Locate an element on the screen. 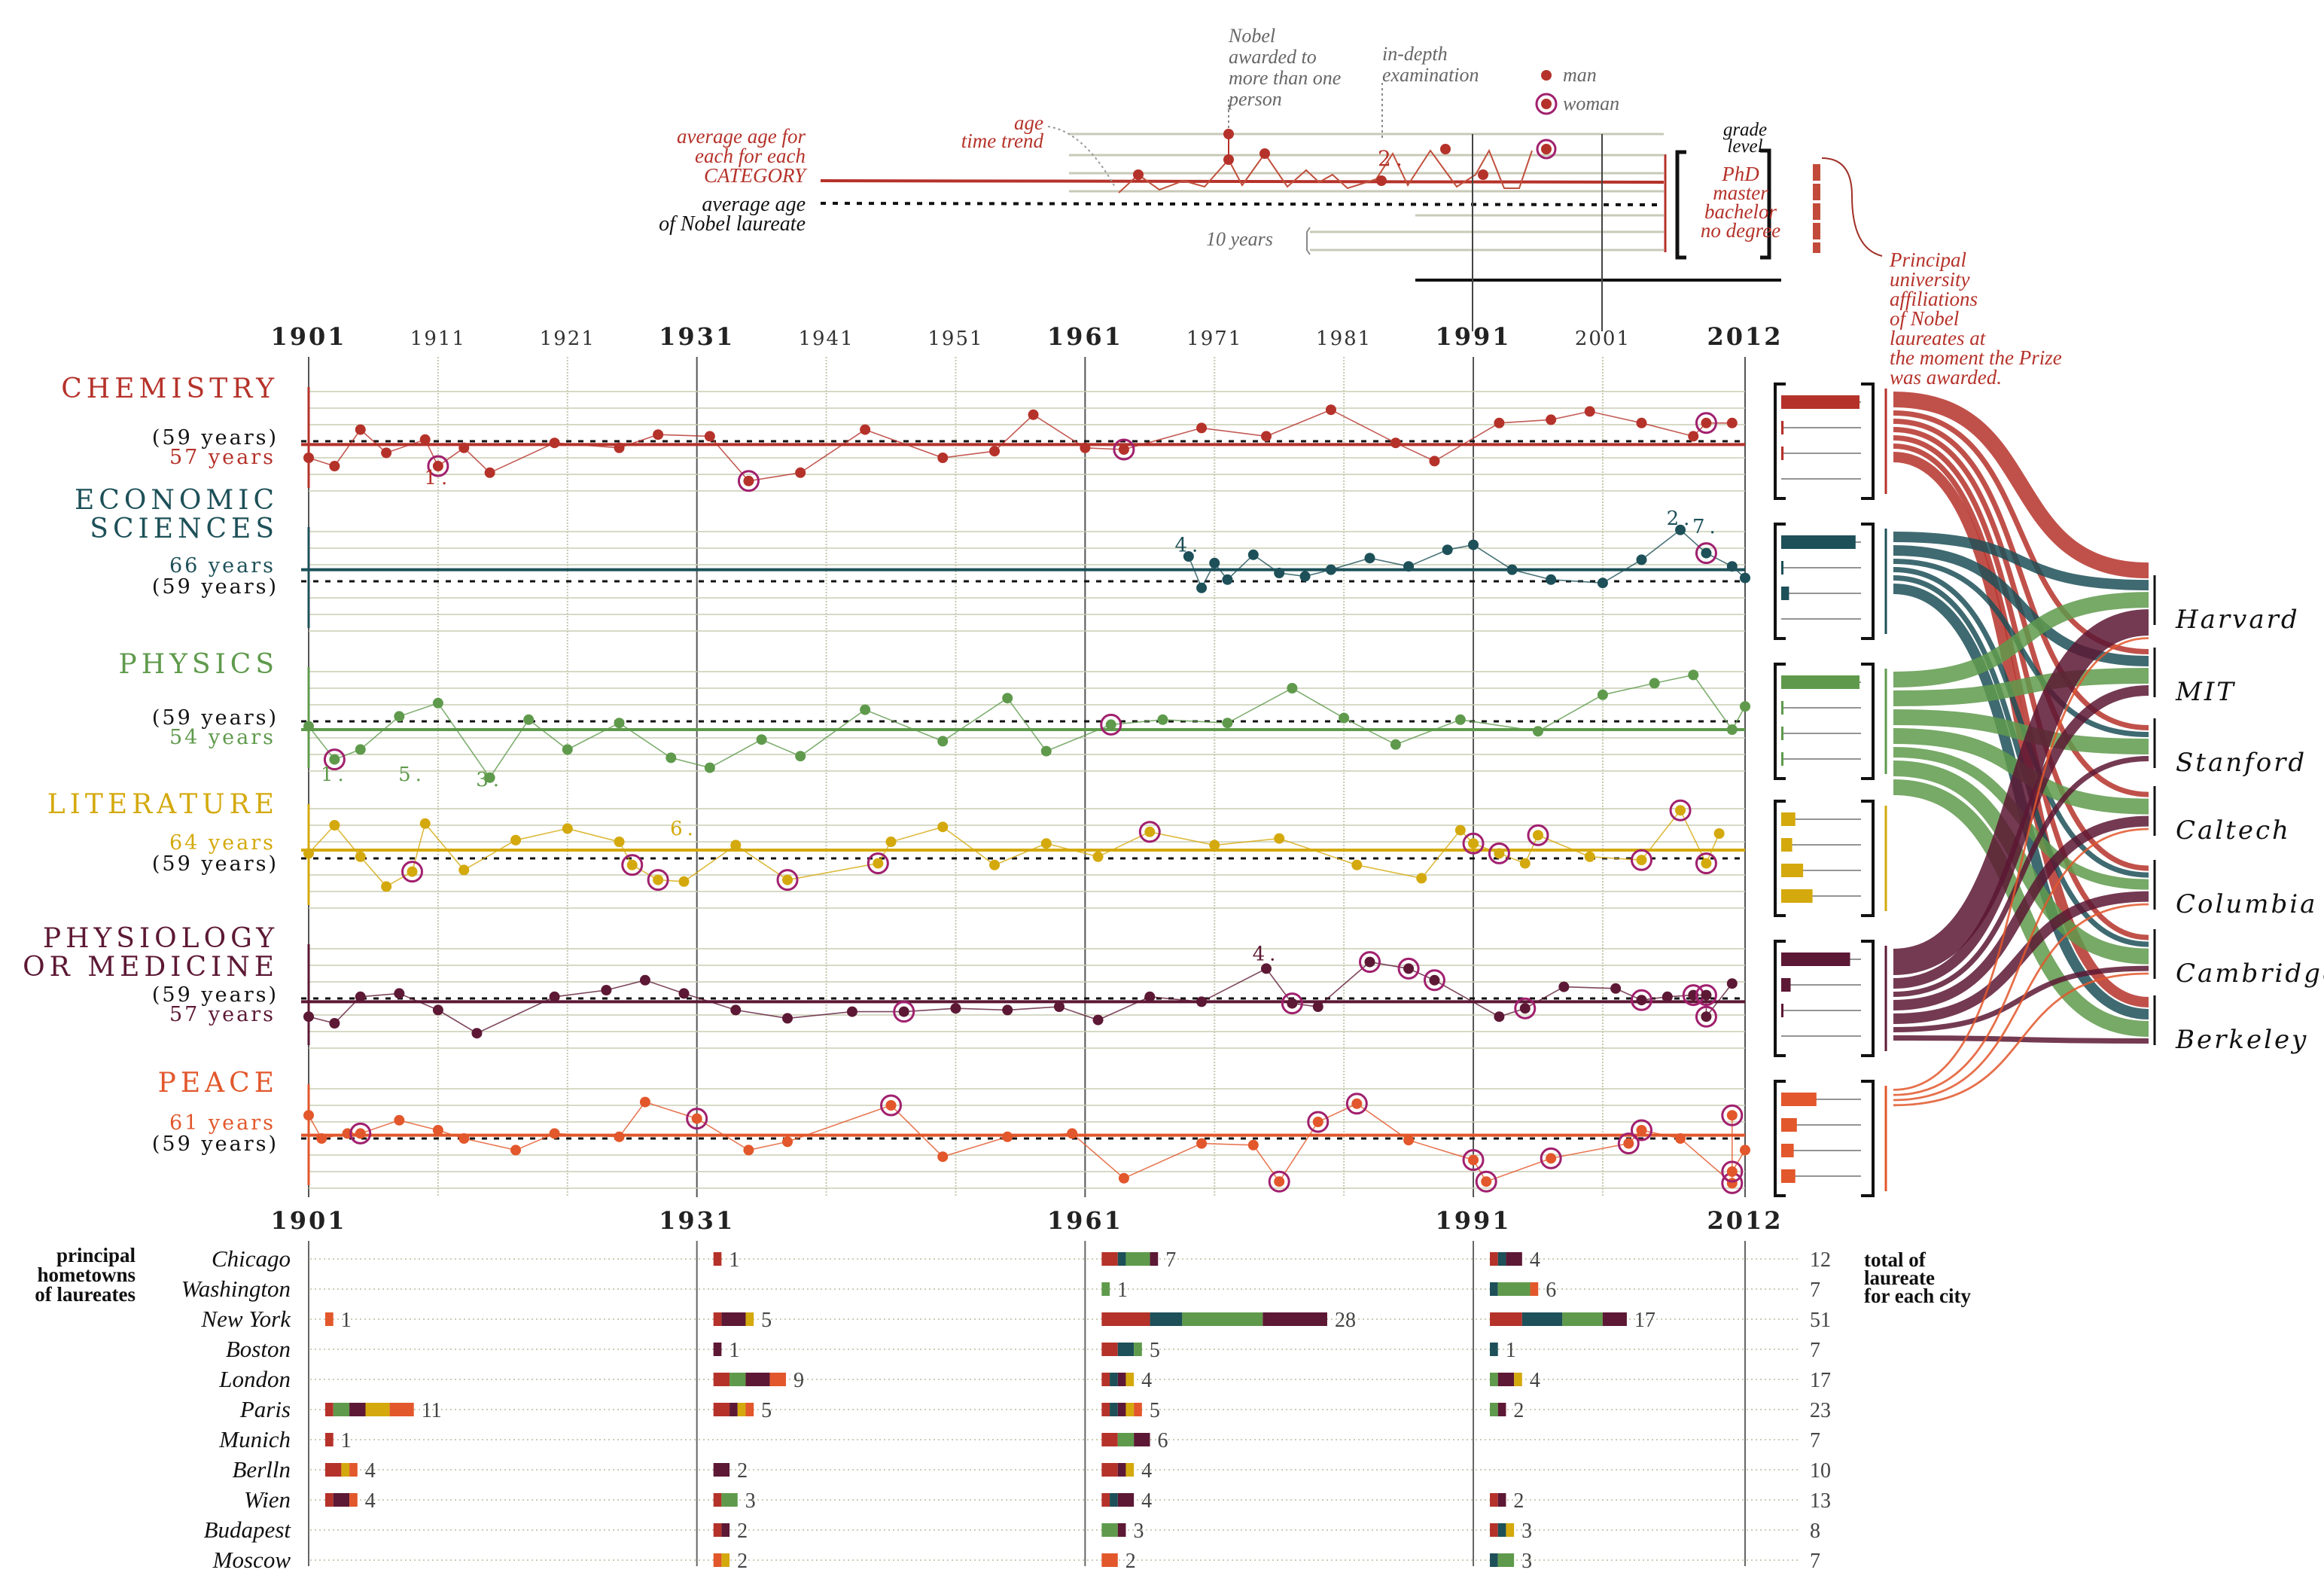 The height and width of the screenshot is (1588, 2324). legend-man-label: man is located at coordinates (1580, 75).